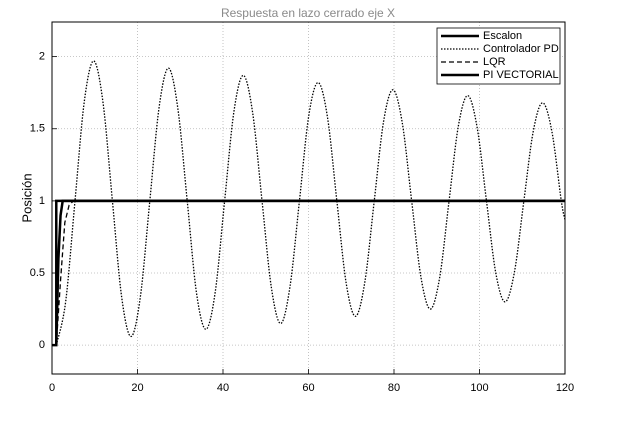 The width and height of the screenshot is (626, 431). Describe the element at coordinates (565, 388) in the screenshot. I see `x-tick-label: 120` at that location.